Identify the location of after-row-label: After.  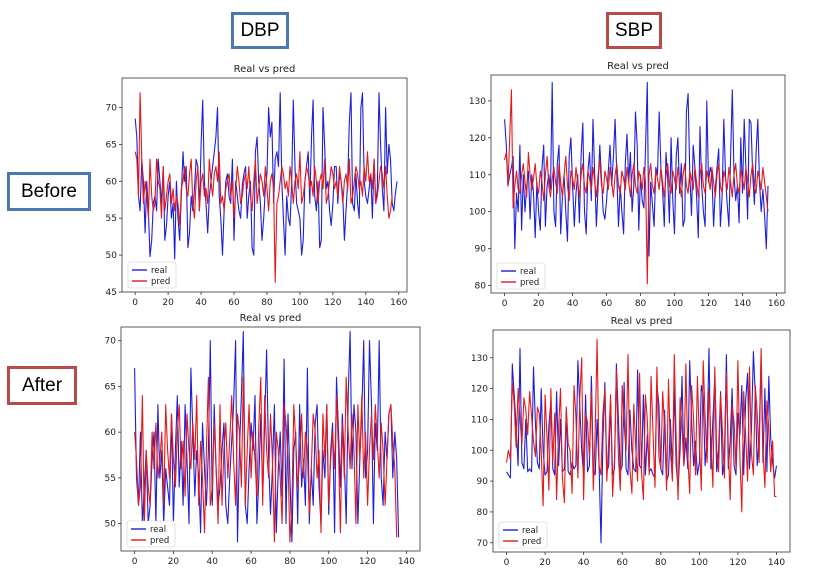
(42, 385).